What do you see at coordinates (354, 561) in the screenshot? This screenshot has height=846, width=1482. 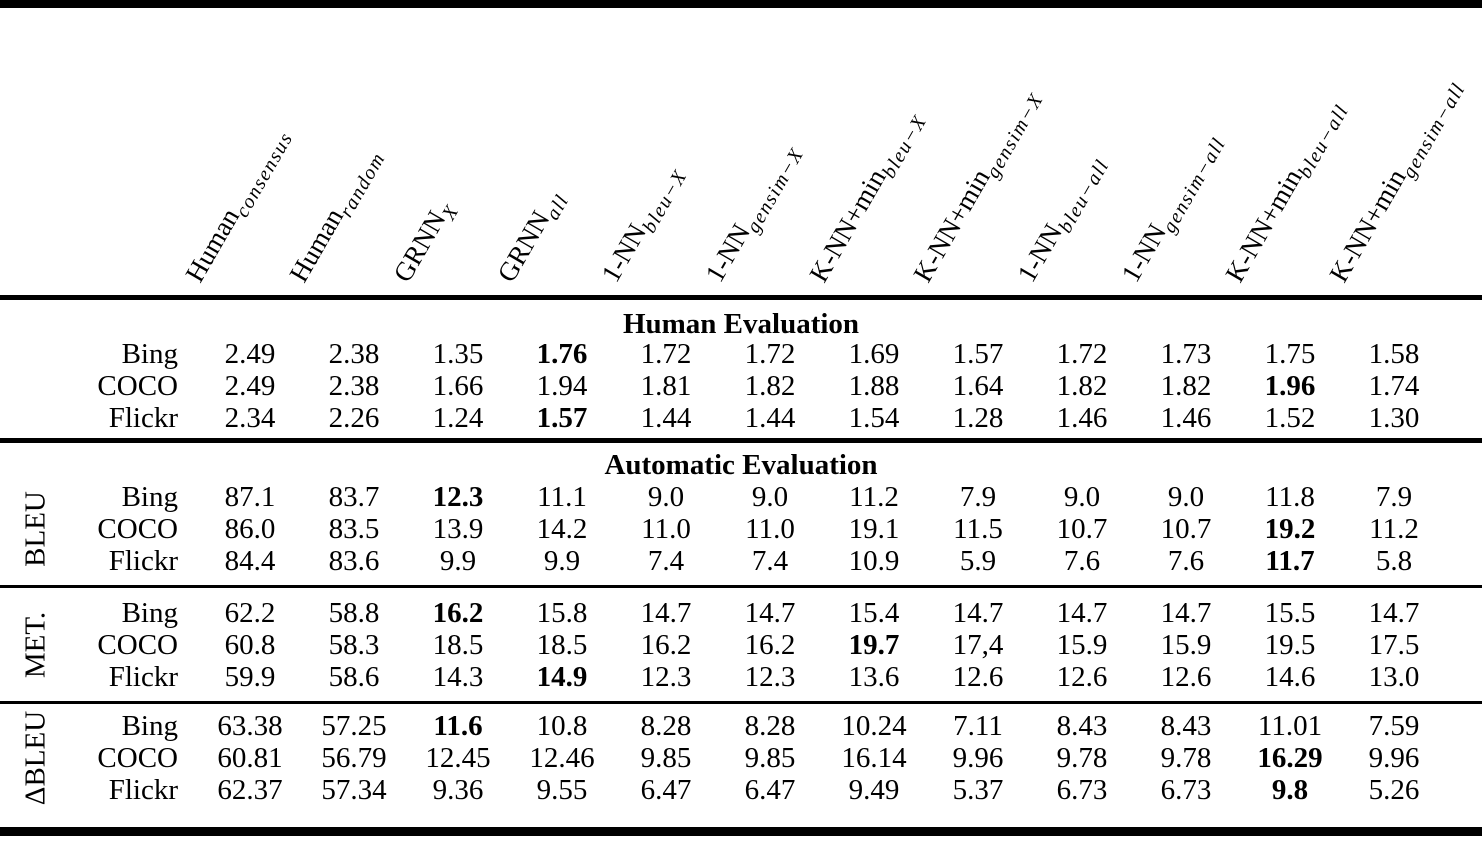 I see `table-cell: 83.6` at bounding box center [354, 561].